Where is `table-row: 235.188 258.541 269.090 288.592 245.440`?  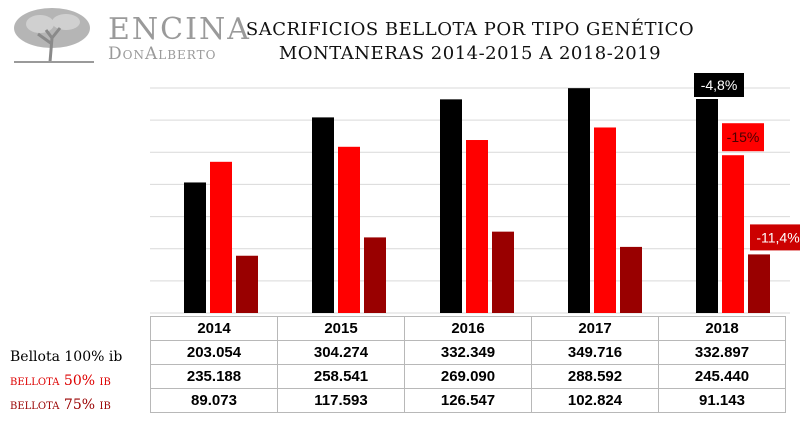
table-row: 235.188 258.541 269.090 288.592 245.440 is located at coordinates (468, 376).